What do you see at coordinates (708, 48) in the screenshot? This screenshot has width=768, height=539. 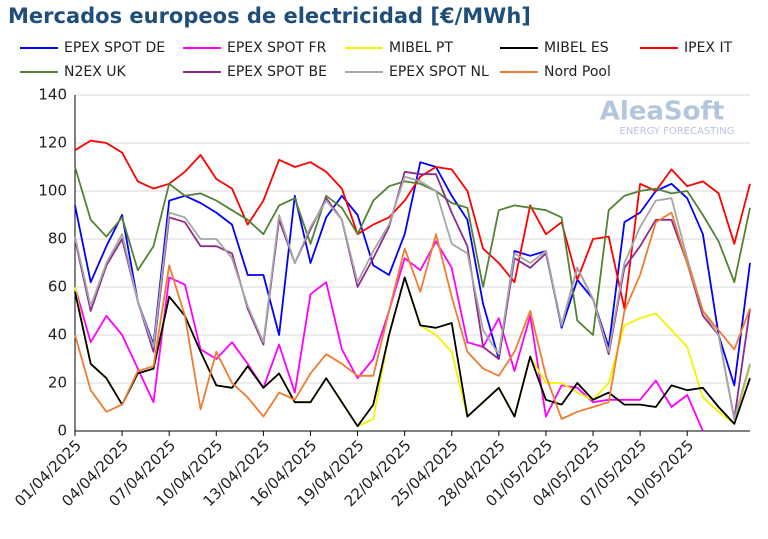 I see `legend-label: IPEX IT` at bounding box center [708, 48].